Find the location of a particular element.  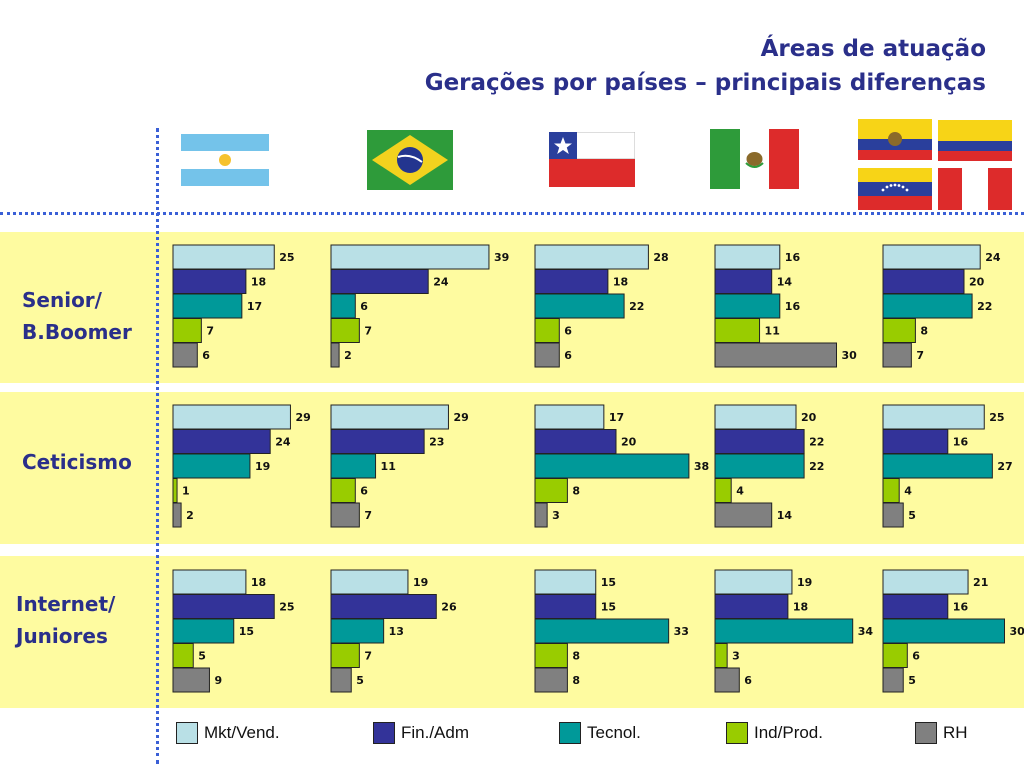

legend-label: Mkt/Vend. is located at coordinates (242, 732).